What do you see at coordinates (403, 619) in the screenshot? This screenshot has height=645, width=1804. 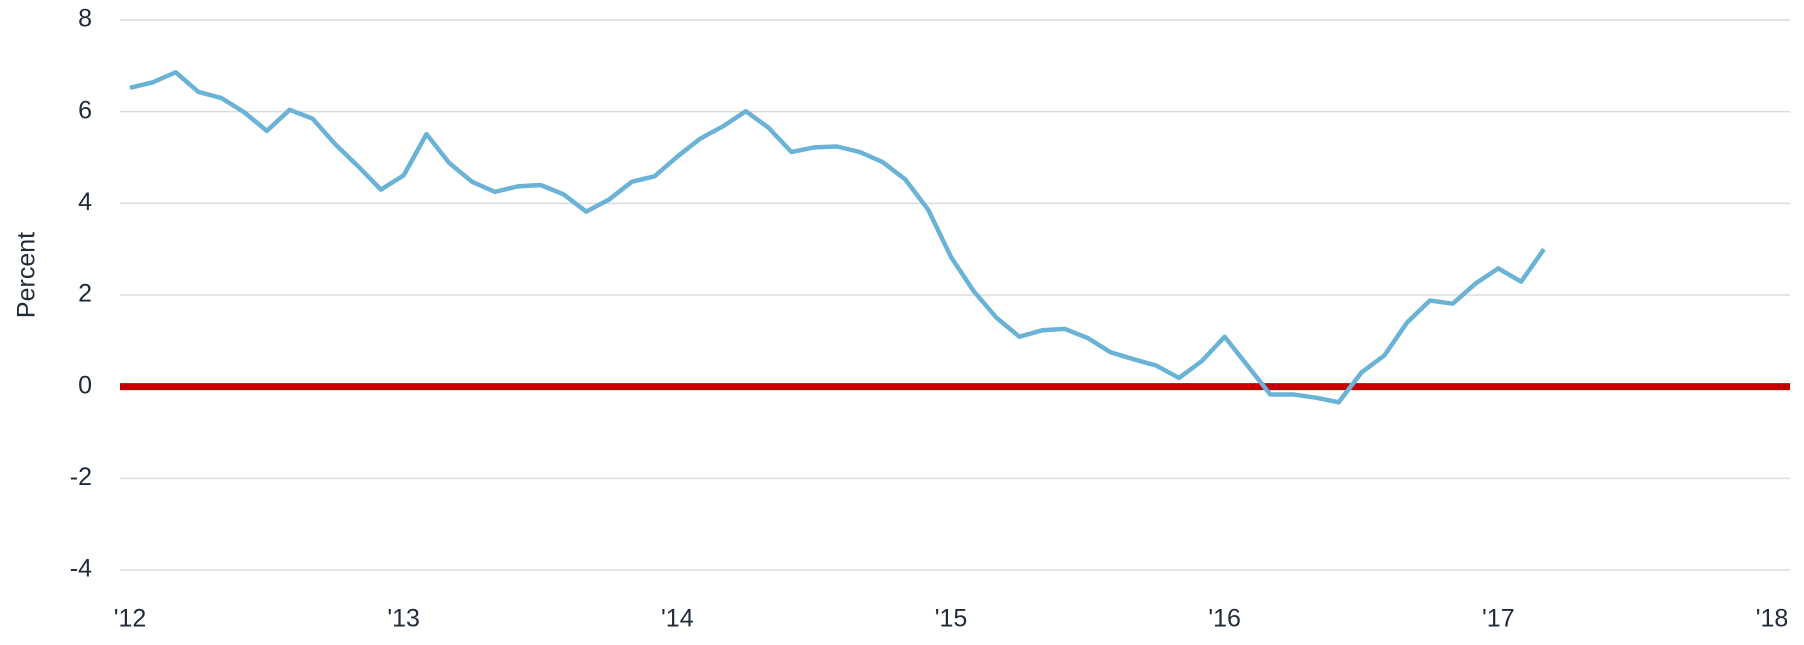 I see `x-tick-label: '13` at bounding box center [403, 619].